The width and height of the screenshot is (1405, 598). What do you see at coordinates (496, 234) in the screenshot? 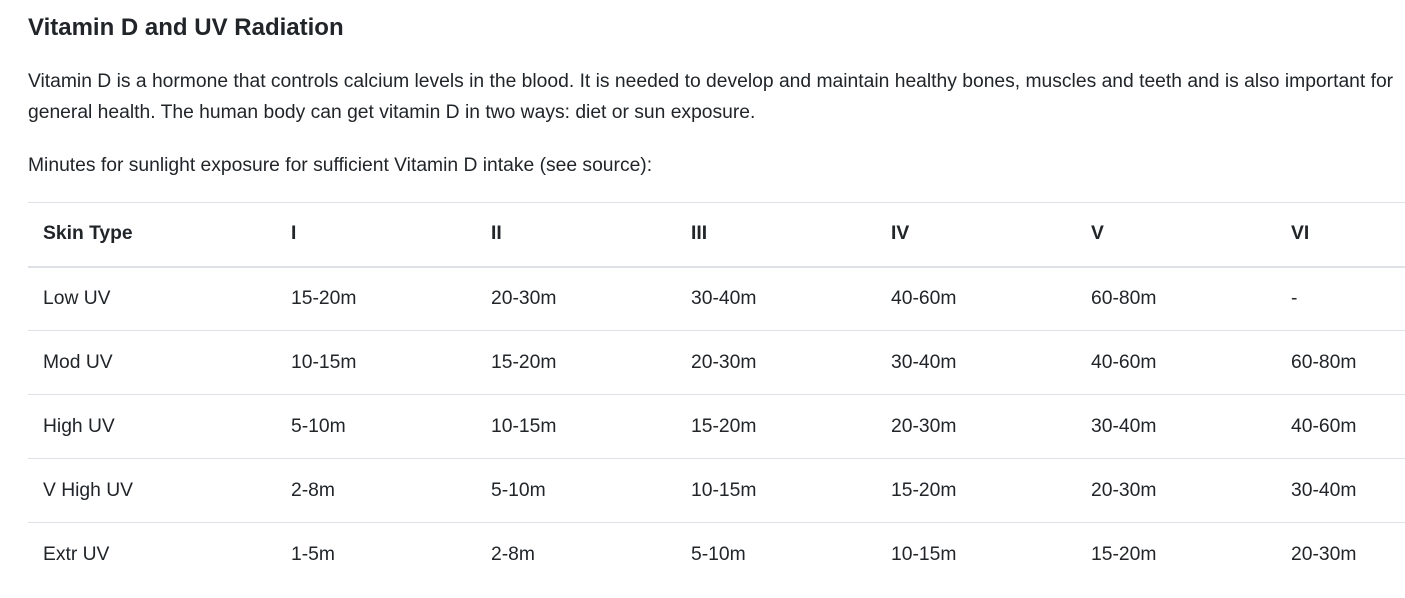
I see `header-skin-type-ii: II` at bounding box center [496, 234].